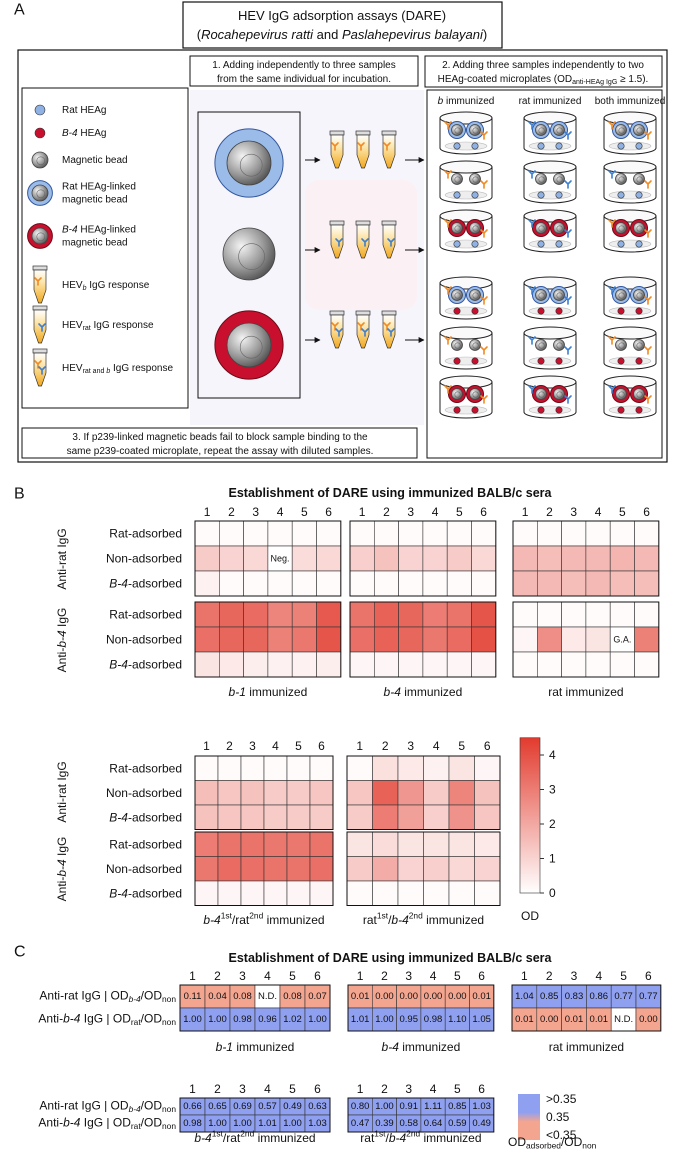  Describe the element at coordinates (217, 996) in the screenshot. I see `ratio-label: 0.04` at that location.